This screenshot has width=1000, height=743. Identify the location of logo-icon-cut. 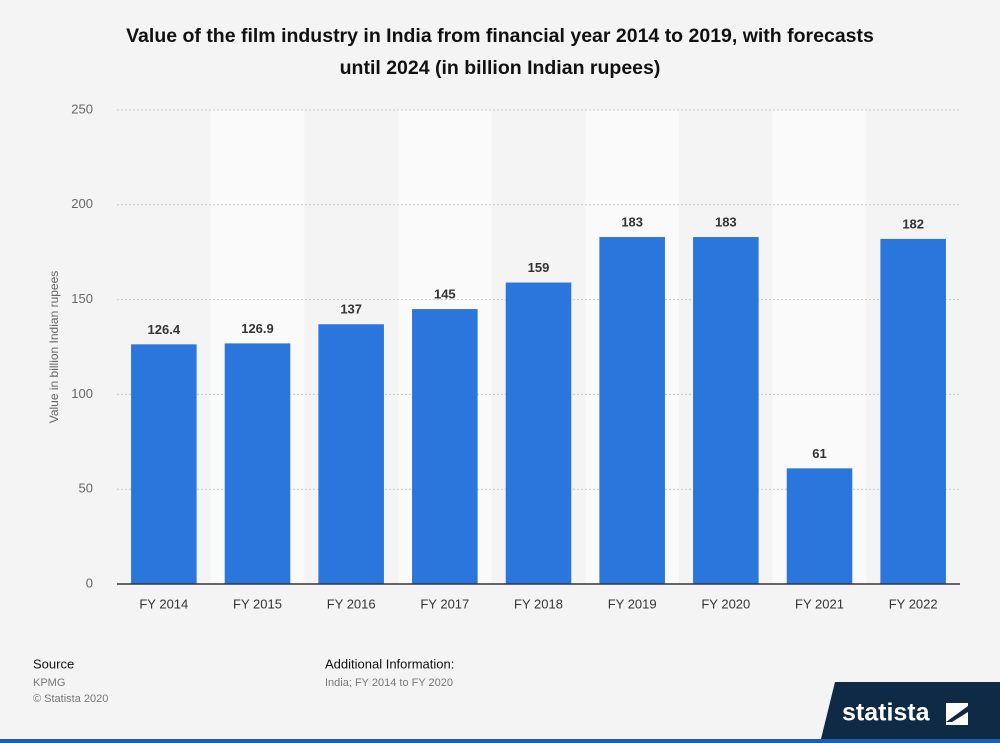
(957, 714).